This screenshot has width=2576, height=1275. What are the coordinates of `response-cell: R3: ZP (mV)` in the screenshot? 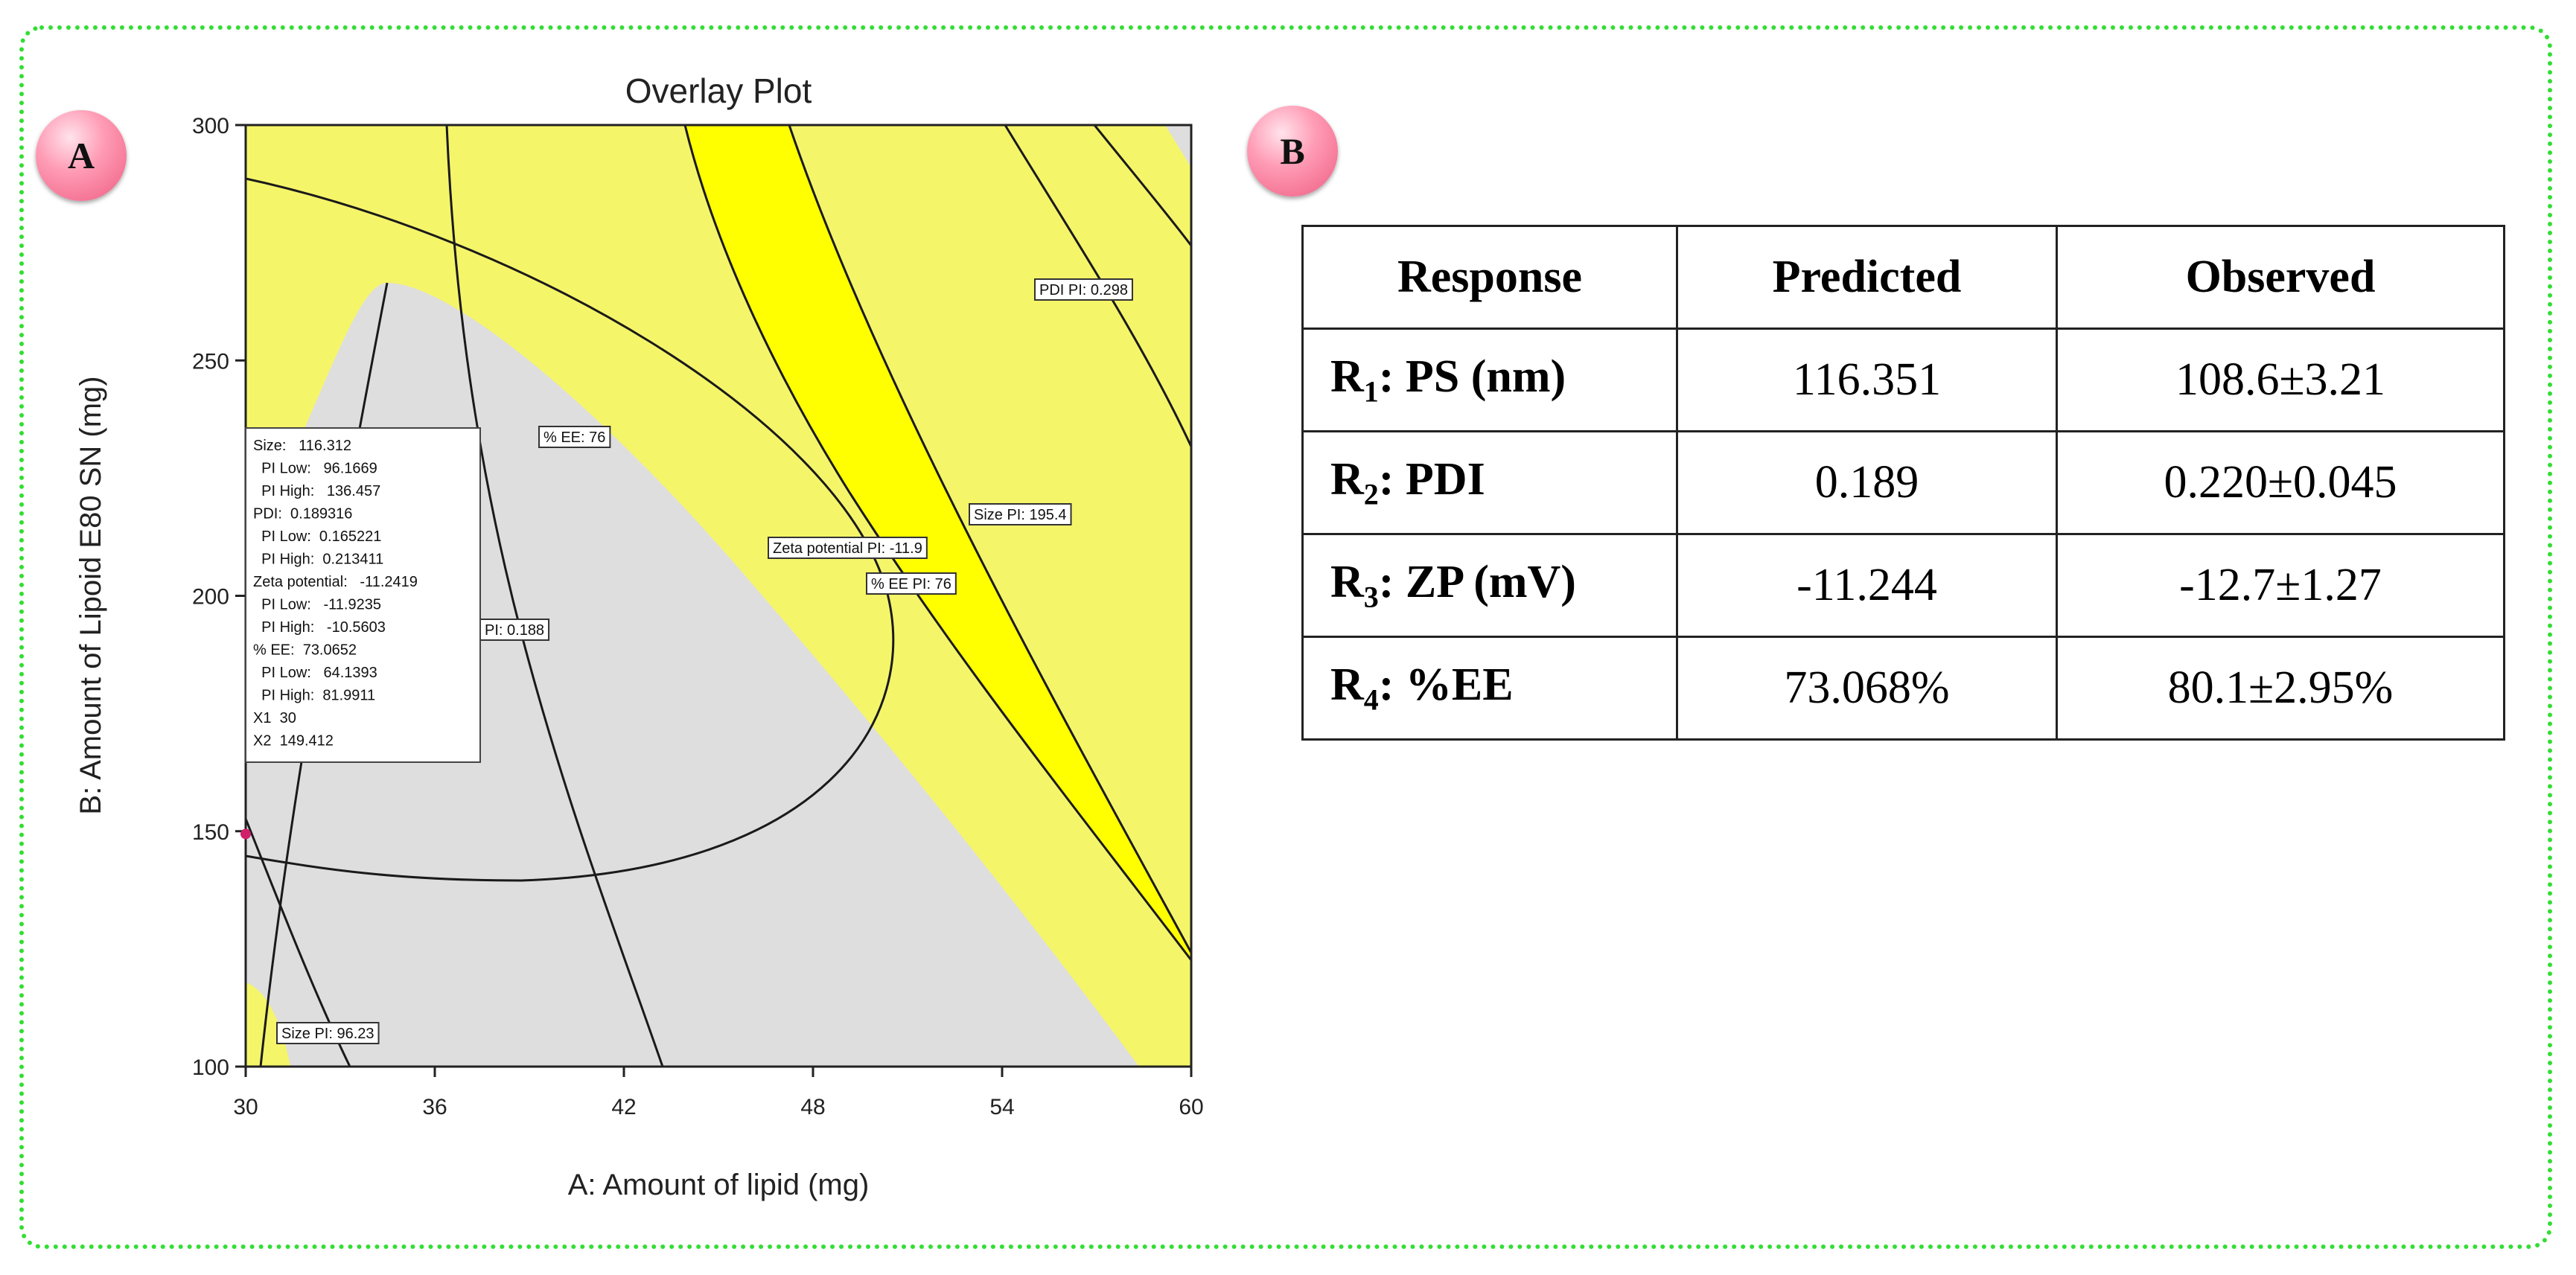 It's located at (1489, 585).